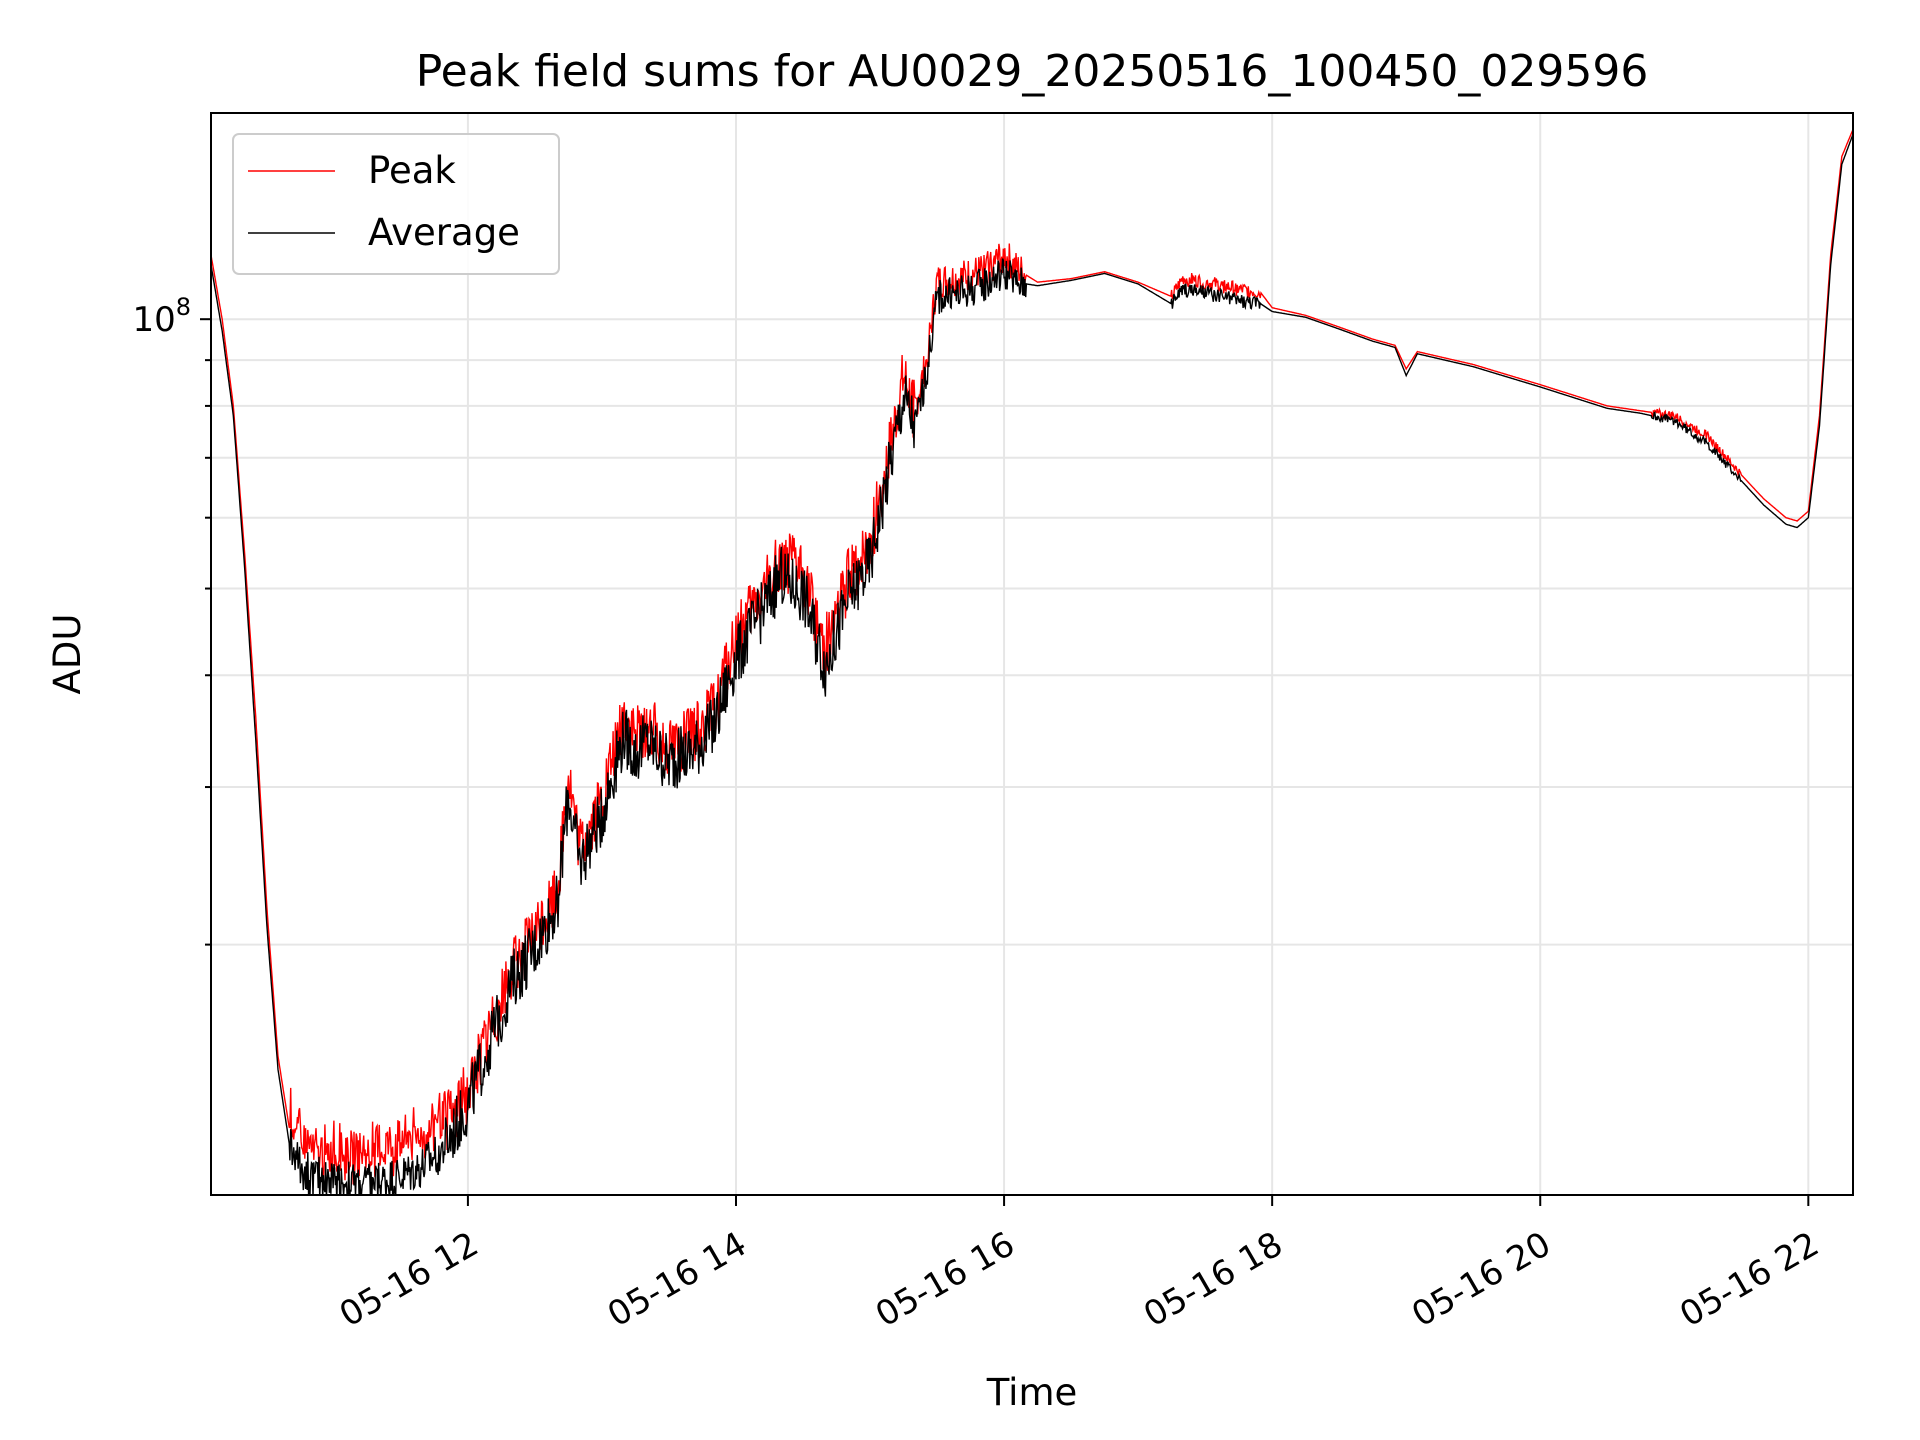 This screenshot has width=1920, height=1440. I want to click on legend-label-peak: Peak, so click(412, 170).